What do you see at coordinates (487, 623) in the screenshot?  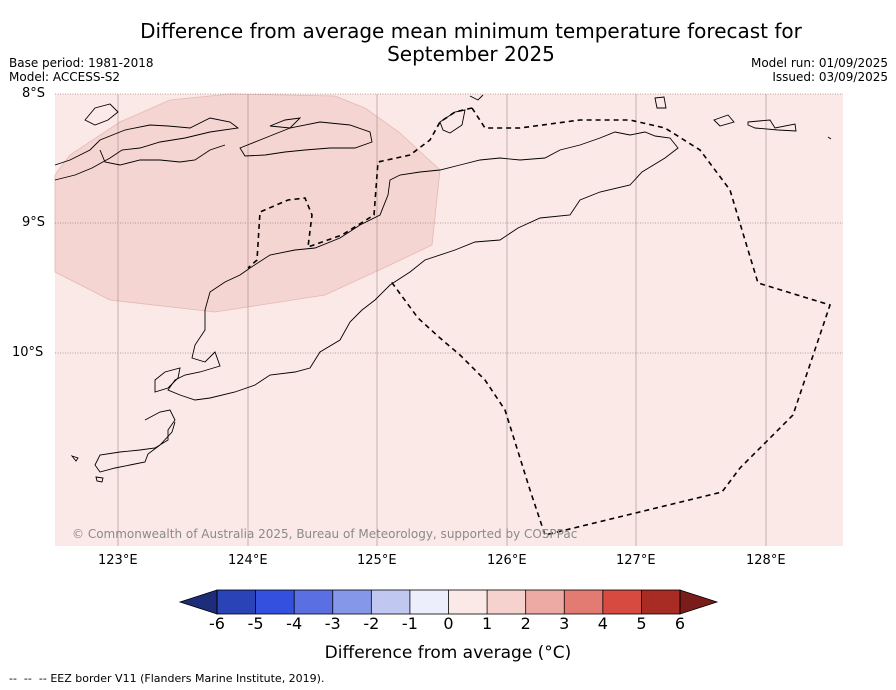 I see `colorbar-tick-label: 1` at bounding box center [487, 623].